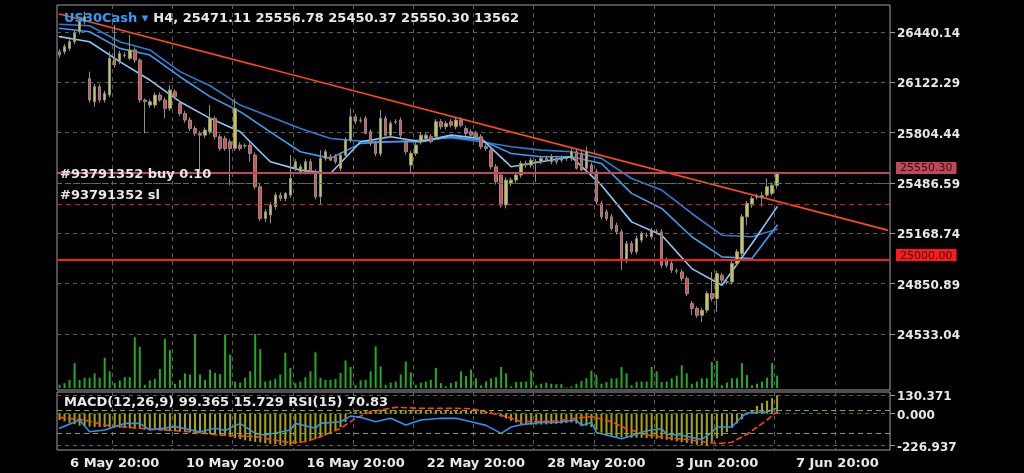  What do you see at coordinates (476, 462) in the screenshot?
I see `x-tick-label: 22 May 20:00` at bounding box center [476, 462].